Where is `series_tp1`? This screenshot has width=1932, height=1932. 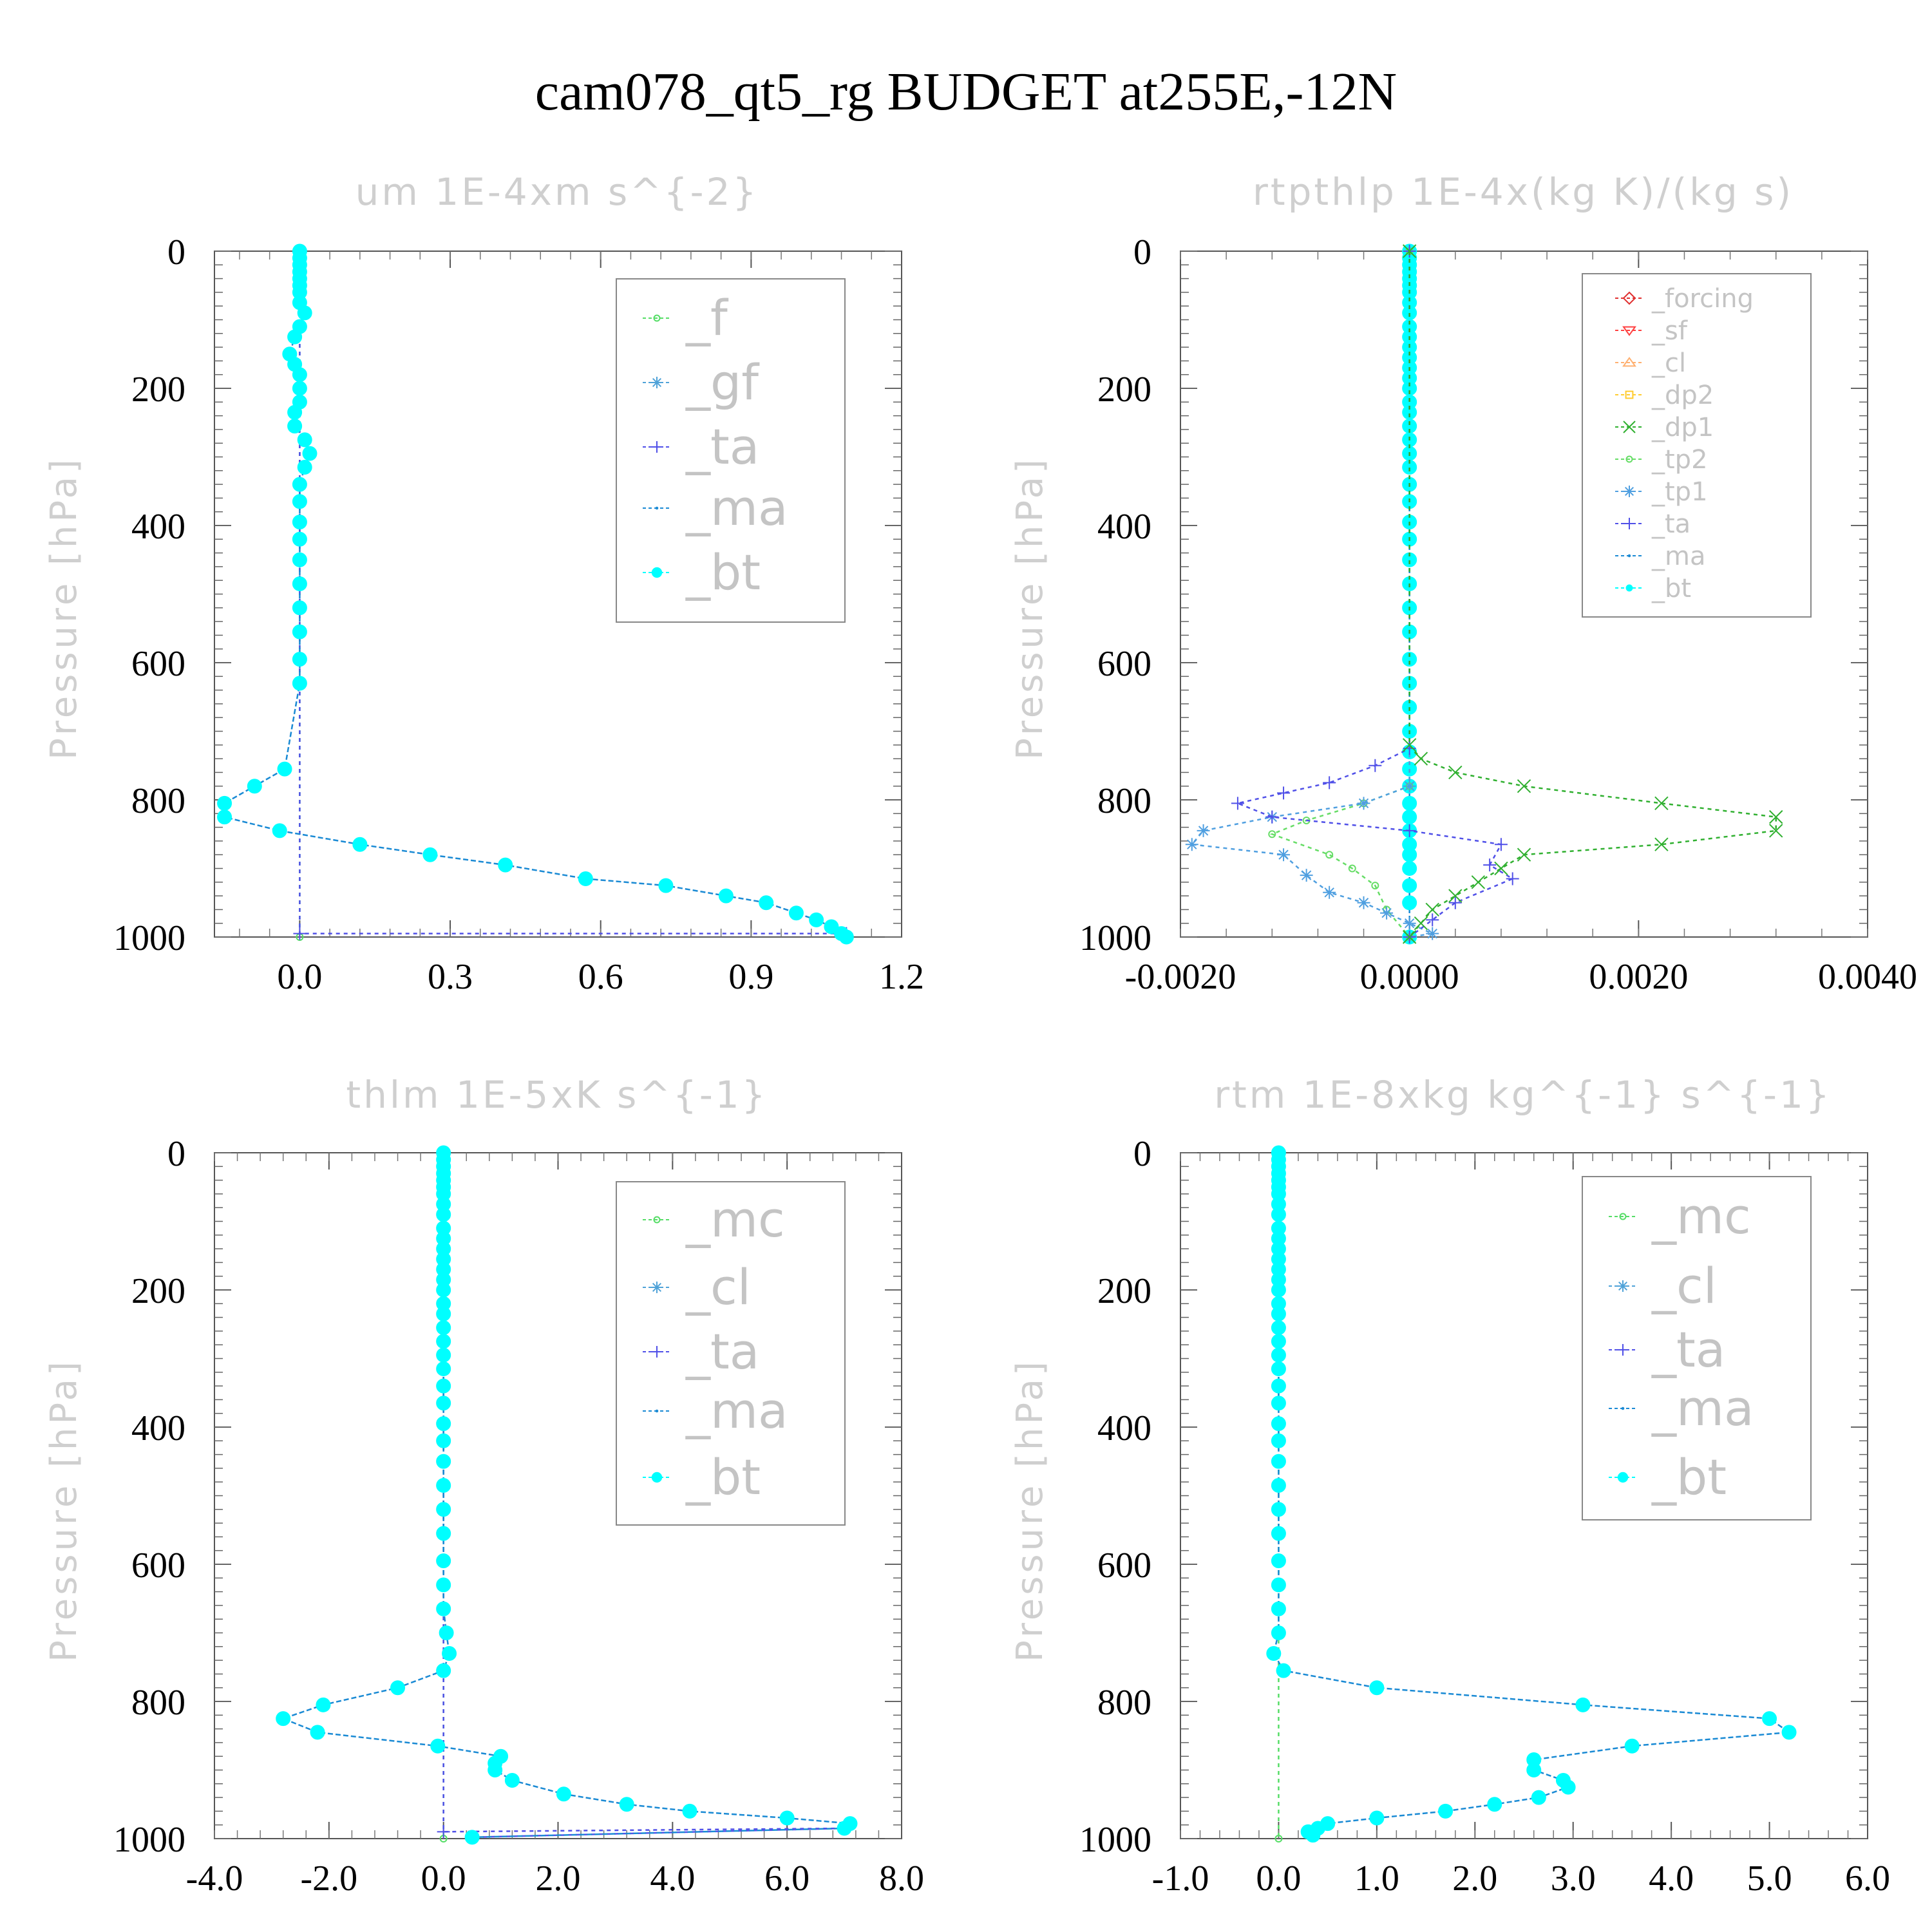
series_tp1 is located at coordinates (1312, 594).